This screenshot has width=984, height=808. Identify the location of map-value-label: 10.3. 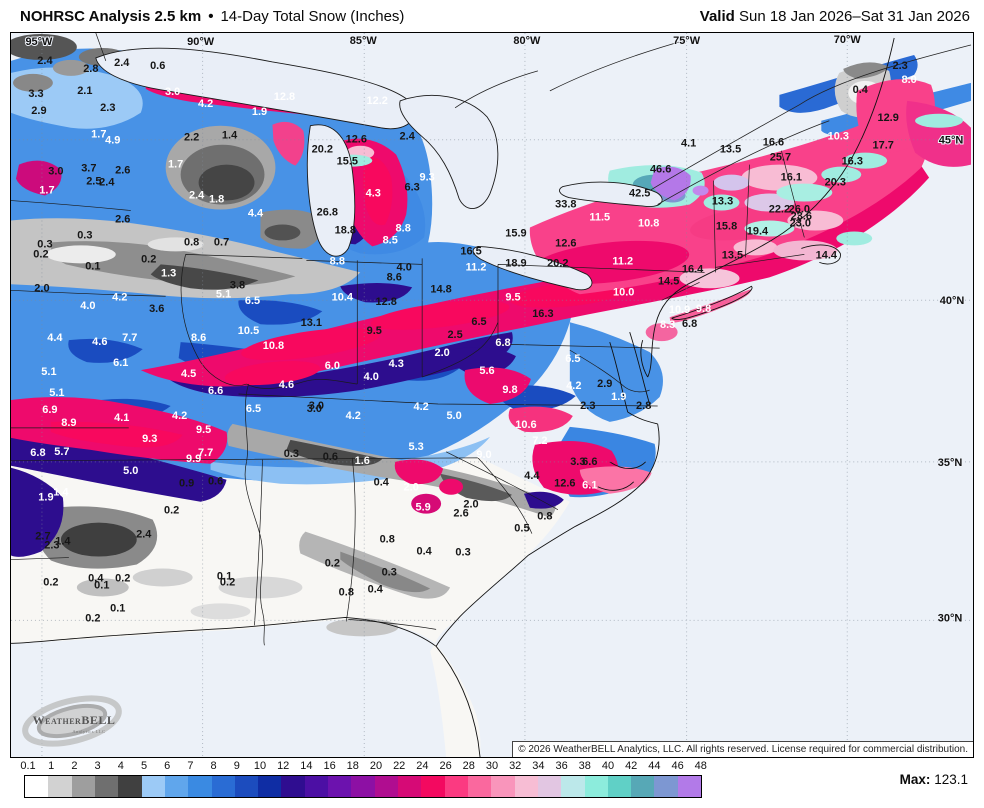
(838, 137).